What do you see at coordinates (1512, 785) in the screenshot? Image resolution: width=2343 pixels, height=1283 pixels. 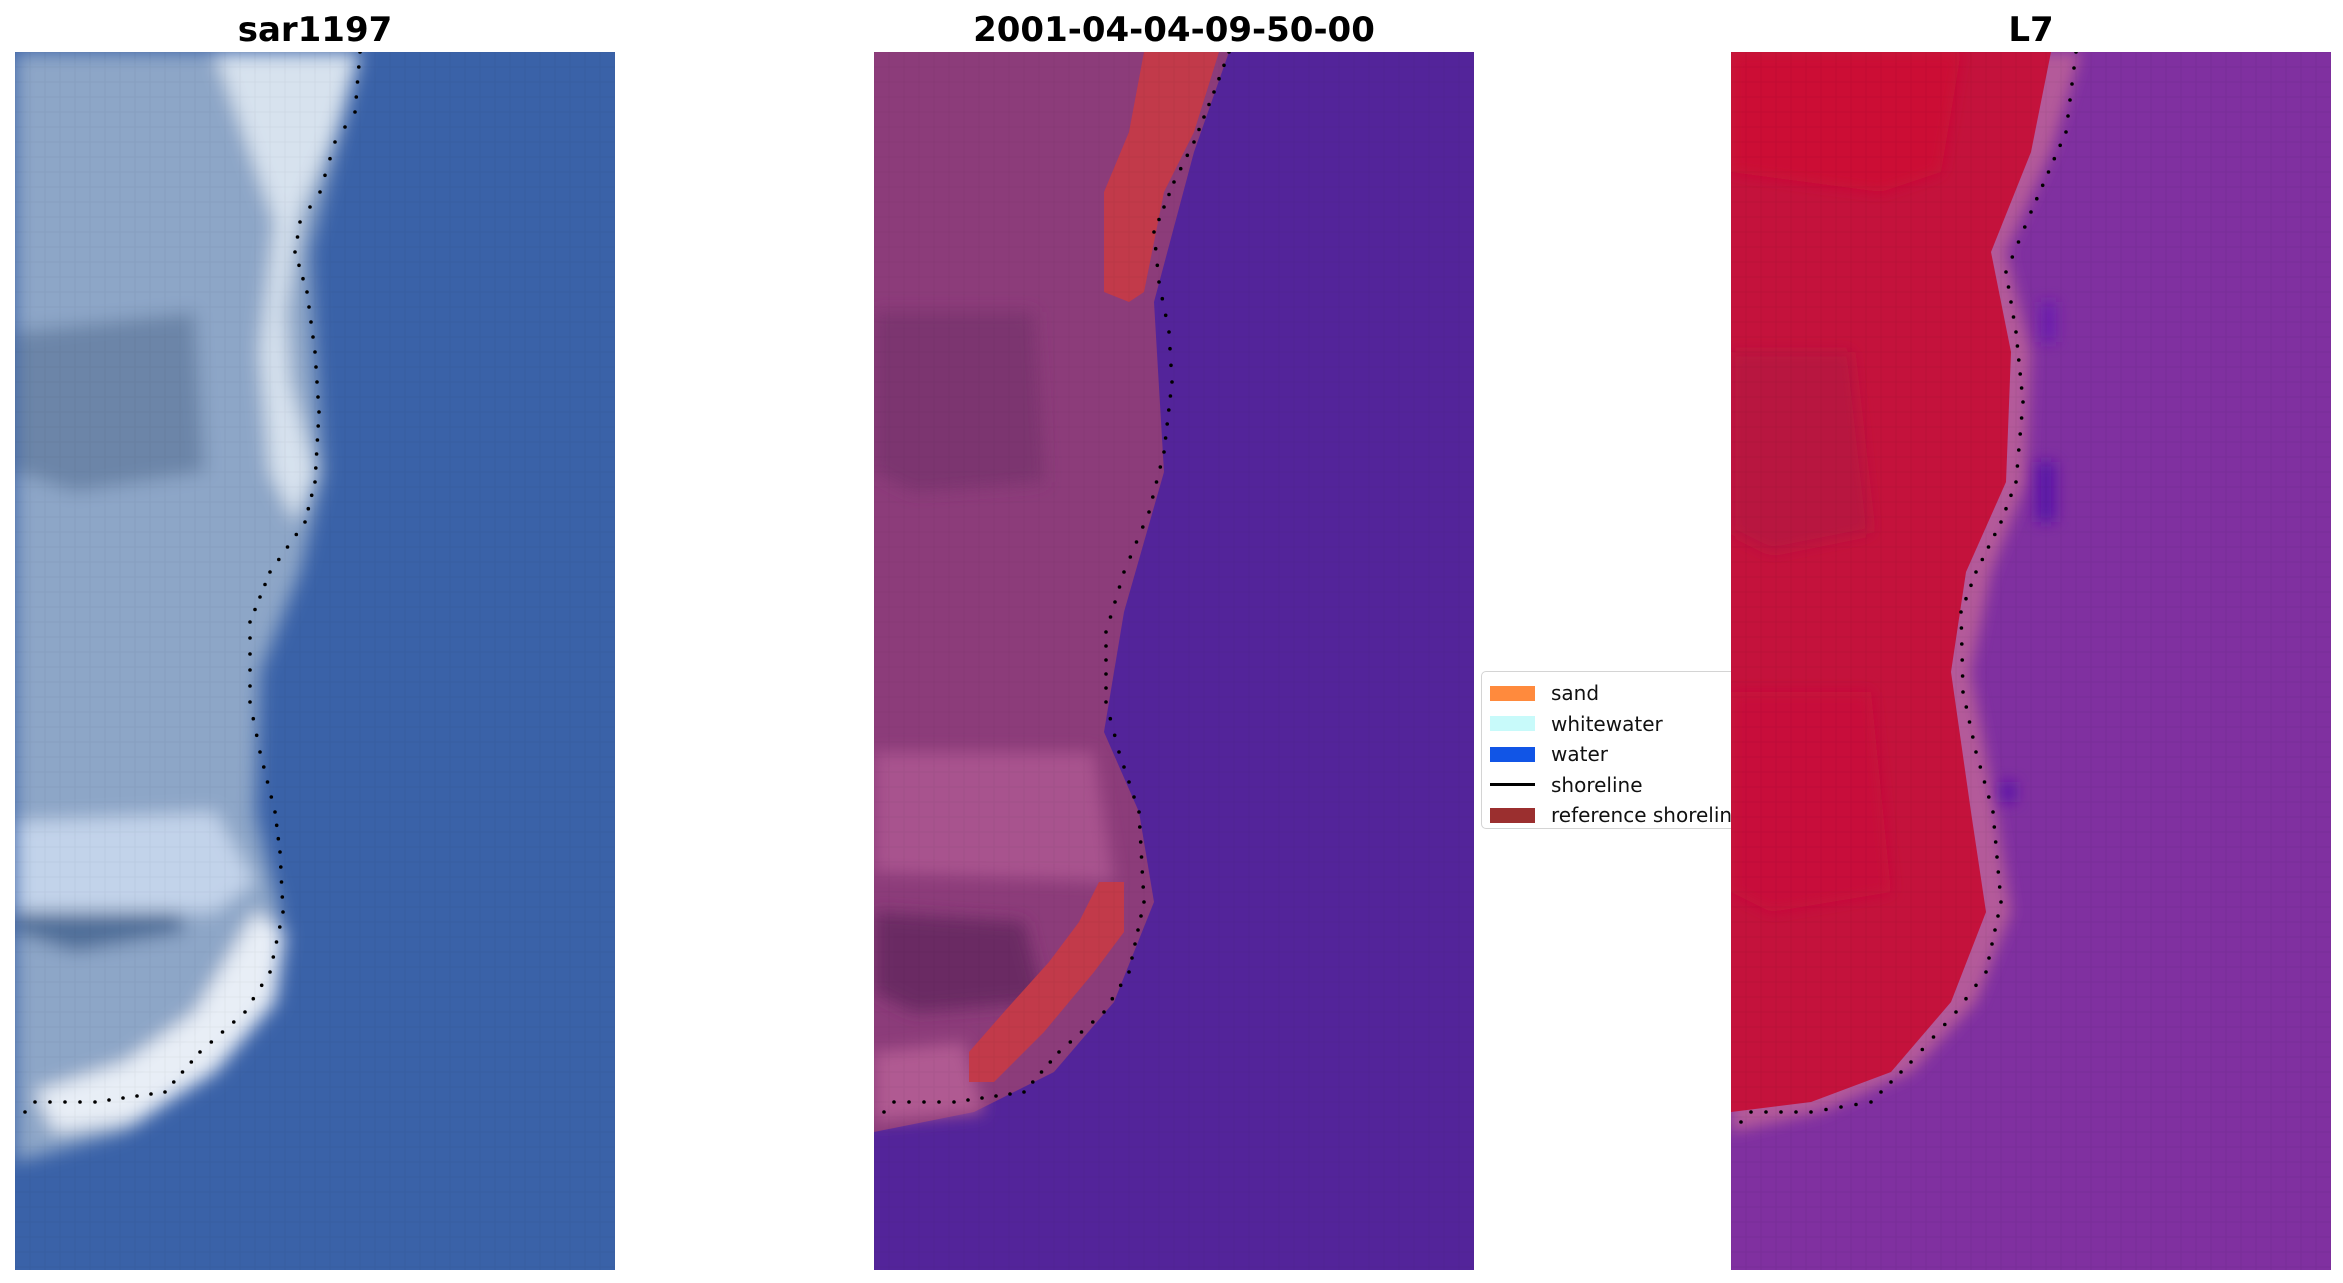 I see `shoreline-line-swatch` at bounding box center [1512, 785].